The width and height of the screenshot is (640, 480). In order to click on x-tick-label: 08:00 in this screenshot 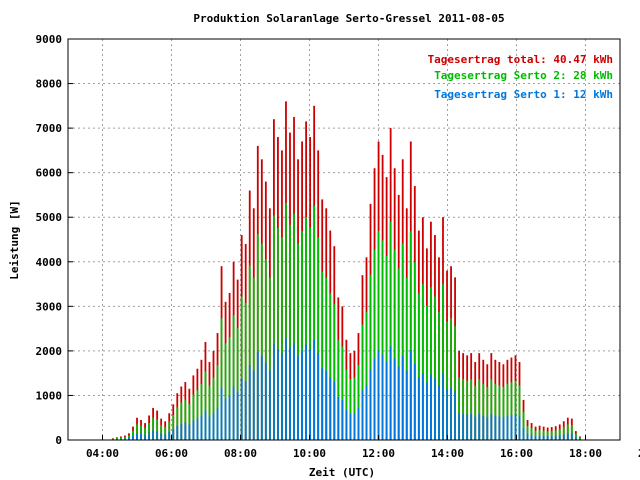, I will do `click(240, 453)`.